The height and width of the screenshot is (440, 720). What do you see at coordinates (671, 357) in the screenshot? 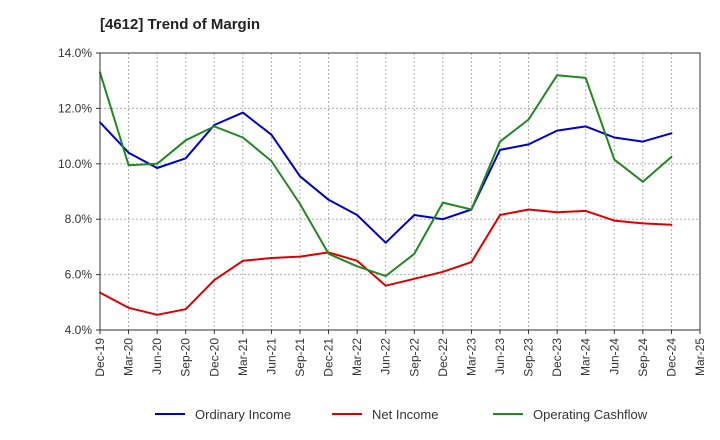
I see `x-tick-label: Dec-24` at bounding box center [671, 357].